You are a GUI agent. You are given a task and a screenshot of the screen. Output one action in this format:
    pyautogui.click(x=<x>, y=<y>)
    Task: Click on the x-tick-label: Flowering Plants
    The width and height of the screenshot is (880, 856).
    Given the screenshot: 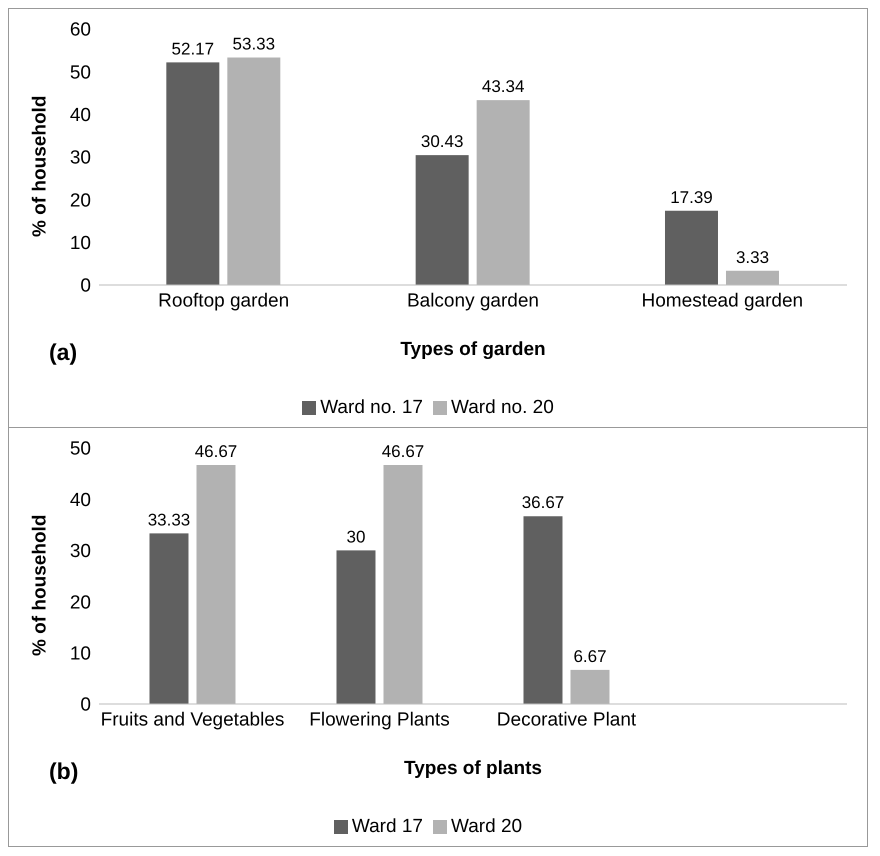 What is the action you would take?
    pyautogui.click(x=379, y=719)
    